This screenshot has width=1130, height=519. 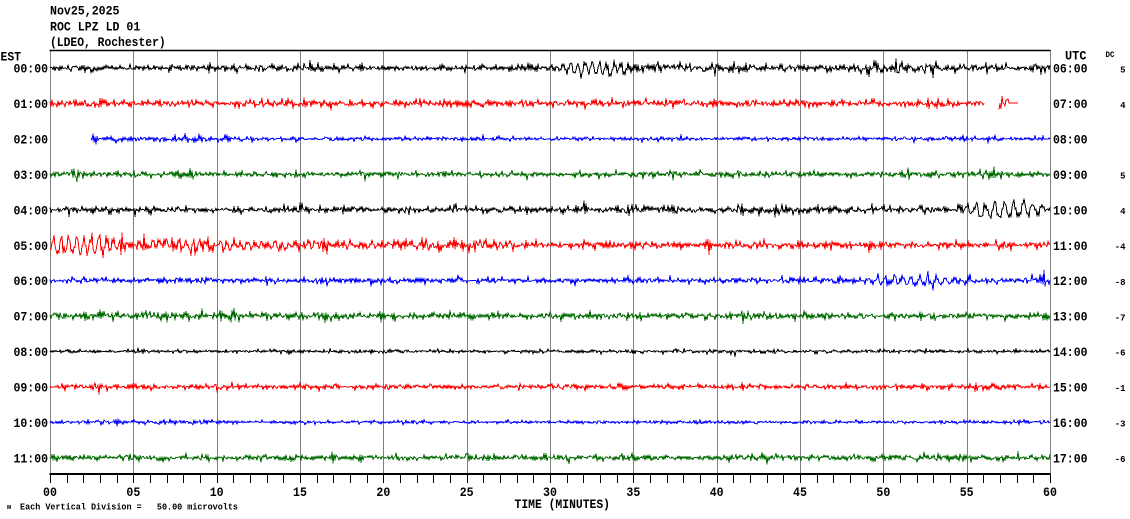 I want to click on svg-text: 35, so click(x=633, y=492).